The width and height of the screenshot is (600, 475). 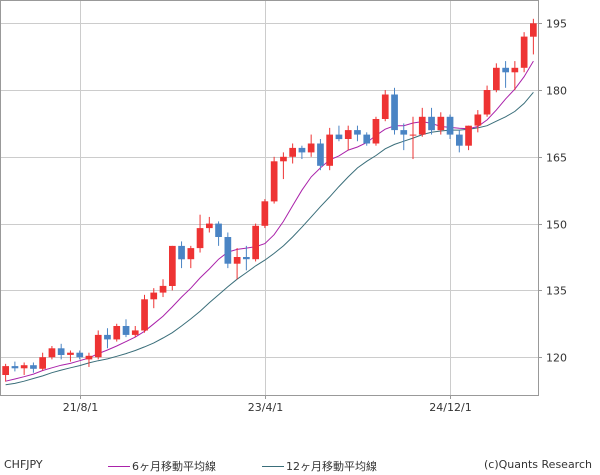 I want to click on legend-ma6-label: 6ヶ月移動平均線, so click(x=174, y=466).